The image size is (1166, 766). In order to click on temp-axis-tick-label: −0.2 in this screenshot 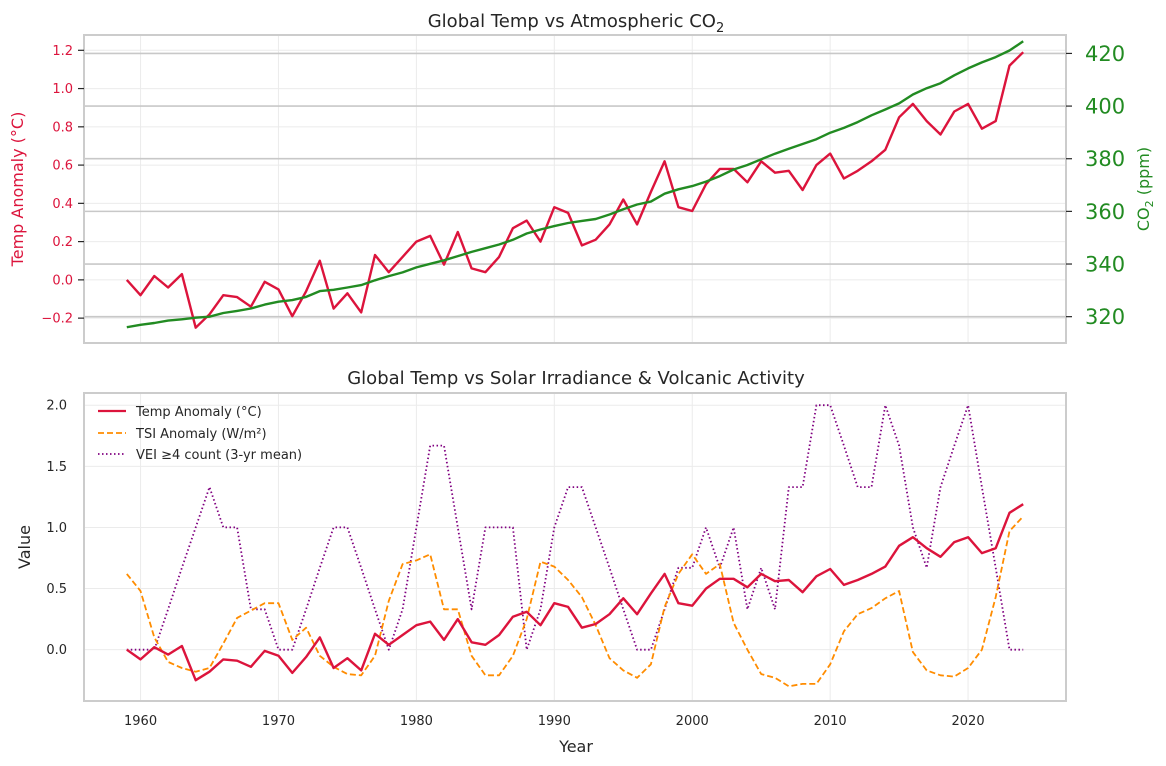, I will do `click(57, 319)`.